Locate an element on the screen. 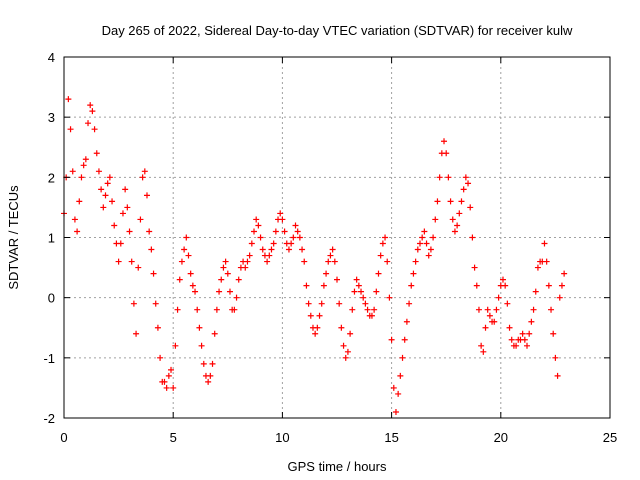 Image resolution: width=640 pixels, height=480 pixels. x-tick-label: 20 is located at coordinates (501, 437).